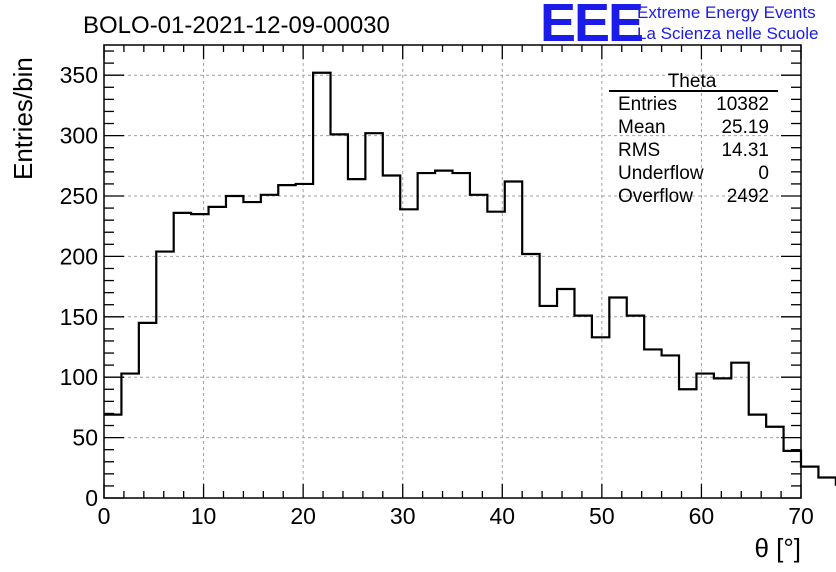  What do you see at coordinates (85, 438) in the screenshot?
I see `y-tick-label: 50` at bounding box center [85, 438].